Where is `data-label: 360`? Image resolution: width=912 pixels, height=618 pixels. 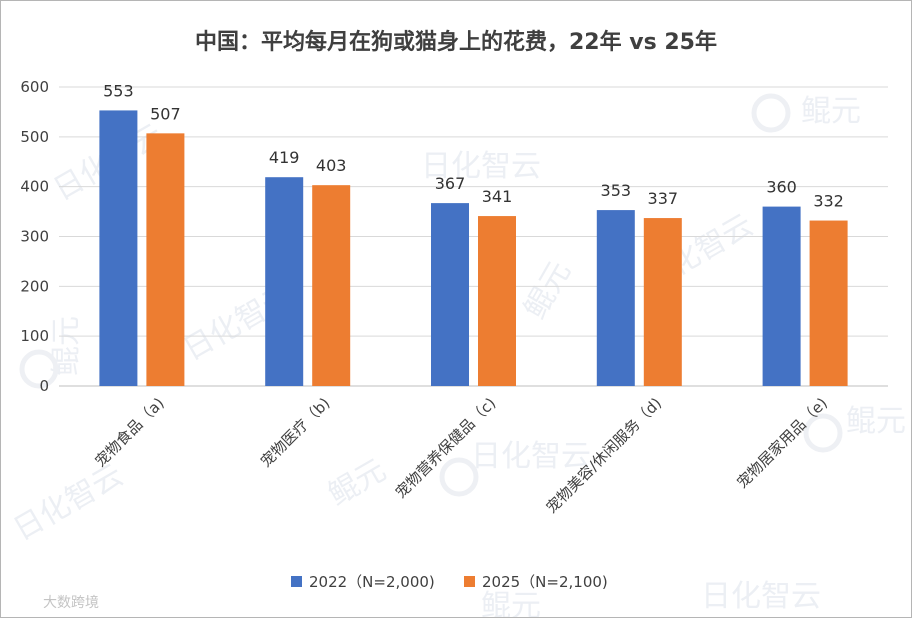 data-label: 360 is located at coordinates (781, 187).